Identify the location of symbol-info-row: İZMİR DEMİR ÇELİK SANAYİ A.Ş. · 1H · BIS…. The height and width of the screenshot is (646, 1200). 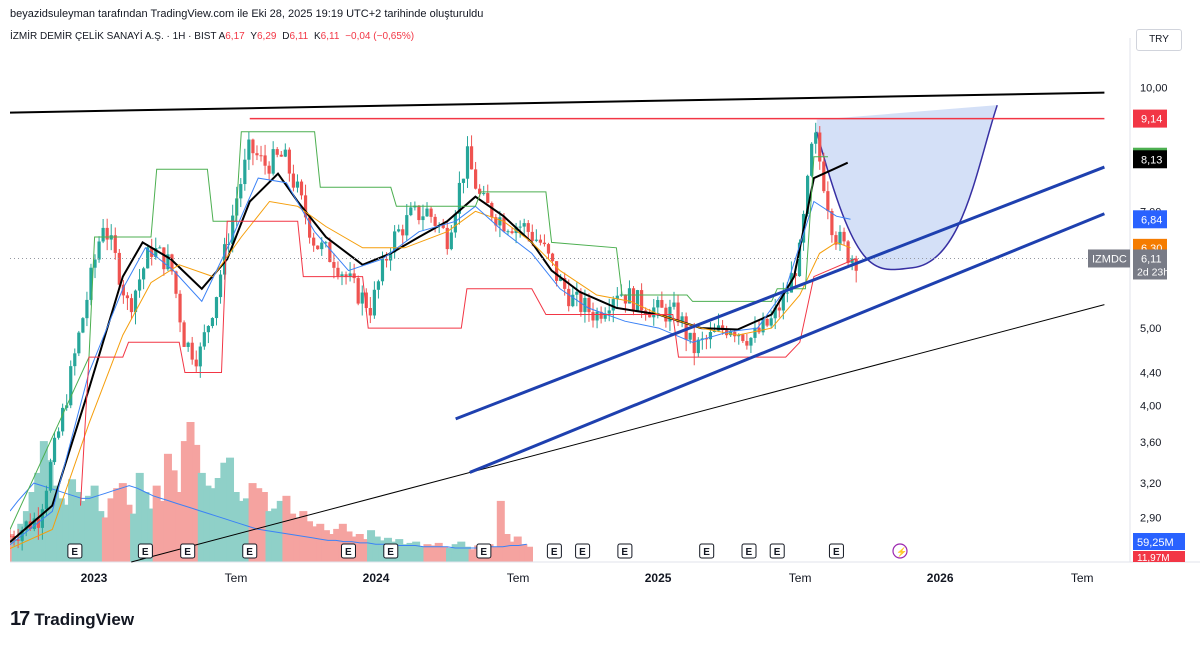
(213, 36).